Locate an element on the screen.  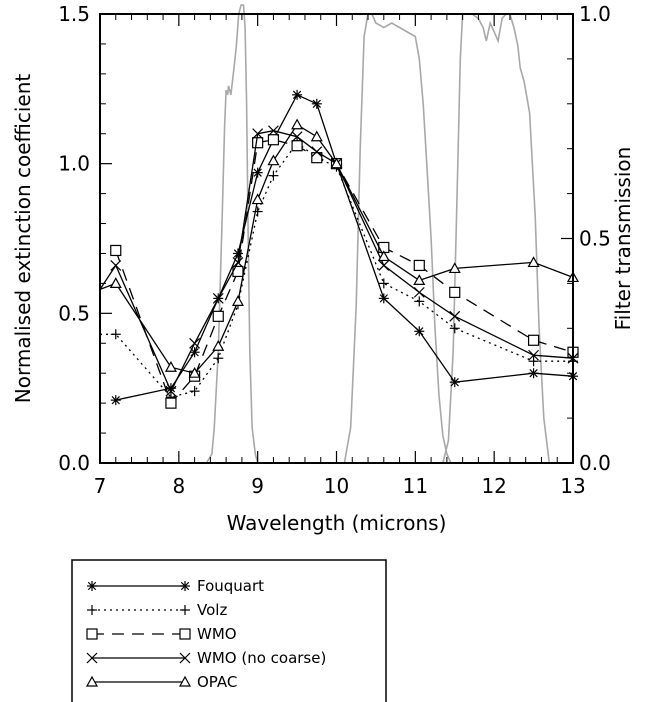
legend-label: WMO is located at coordinates (217, 634).